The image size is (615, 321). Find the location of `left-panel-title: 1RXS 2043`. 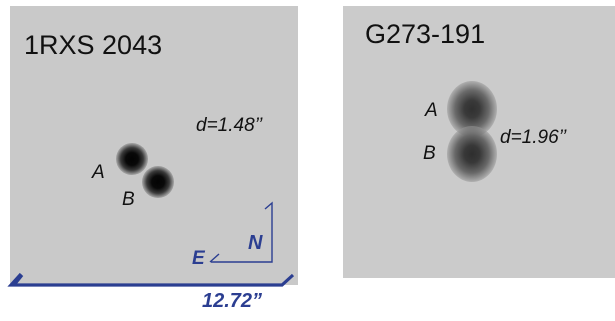

left-panel-title: 1RXS 2043 is located at coordinates (93, 45).